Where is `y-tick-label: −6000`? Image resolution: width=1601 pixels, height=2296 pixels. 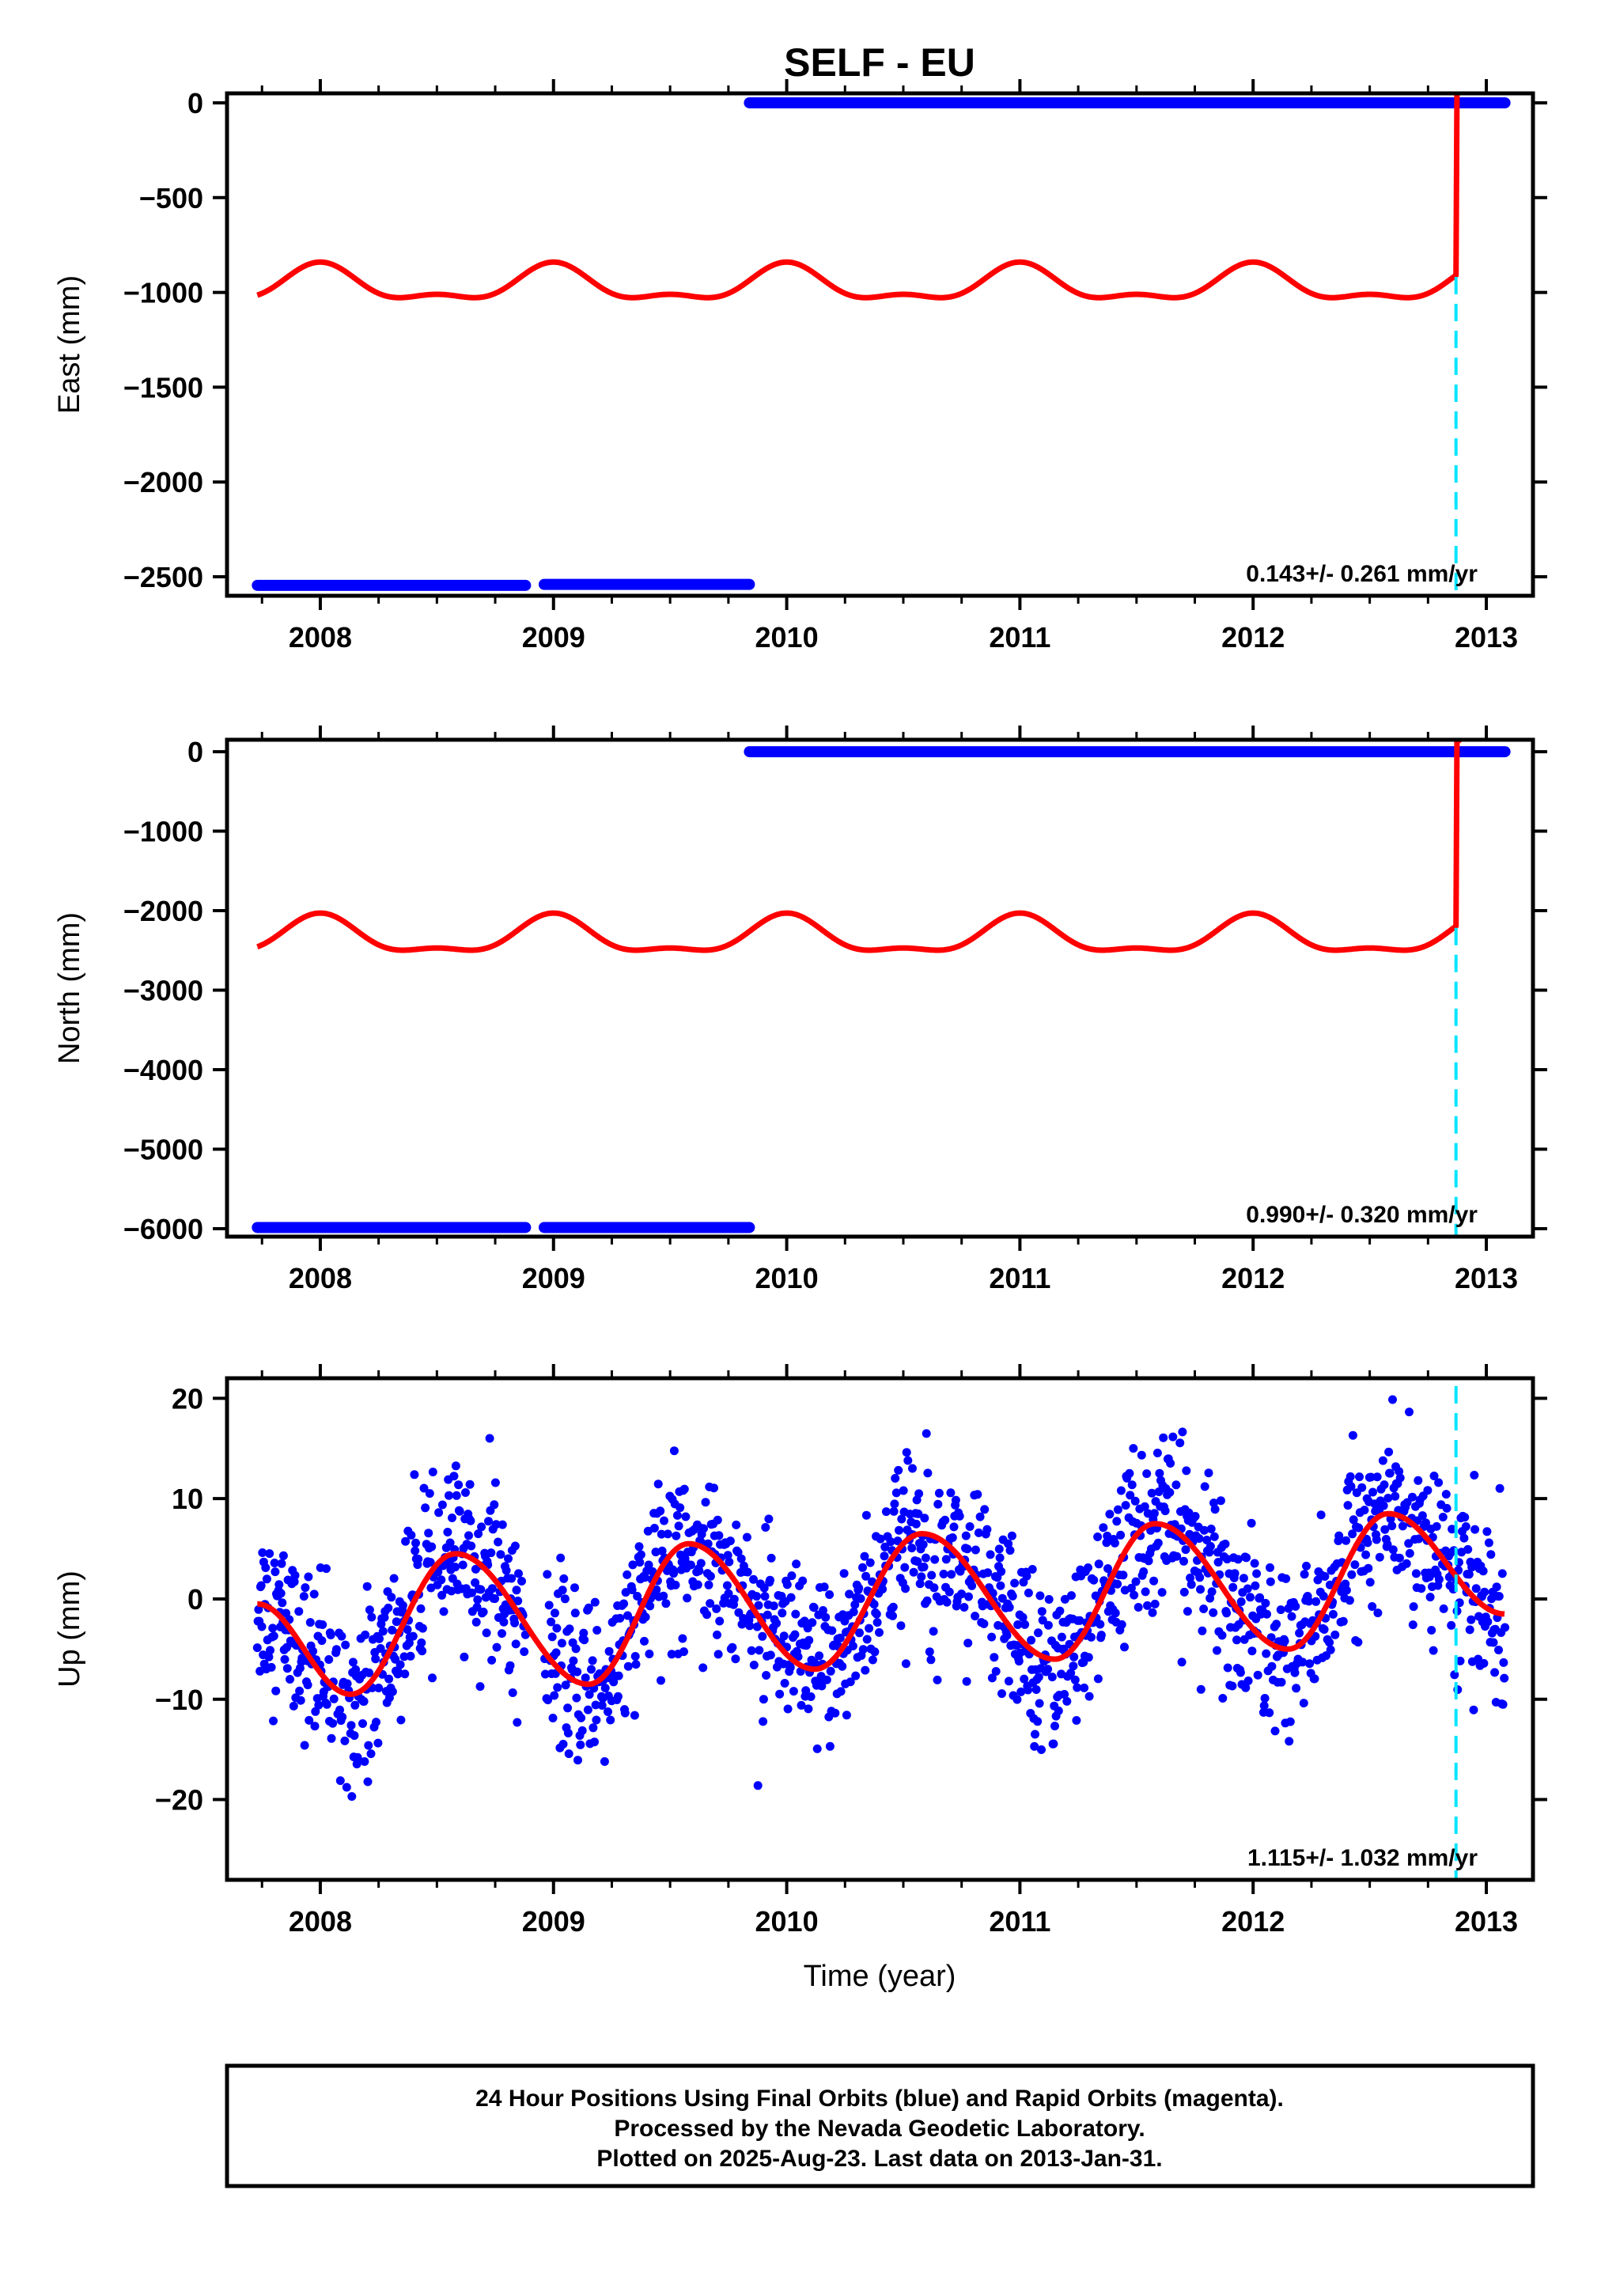 y-tick-label: −6000 is located at coordinates (163, 1229).